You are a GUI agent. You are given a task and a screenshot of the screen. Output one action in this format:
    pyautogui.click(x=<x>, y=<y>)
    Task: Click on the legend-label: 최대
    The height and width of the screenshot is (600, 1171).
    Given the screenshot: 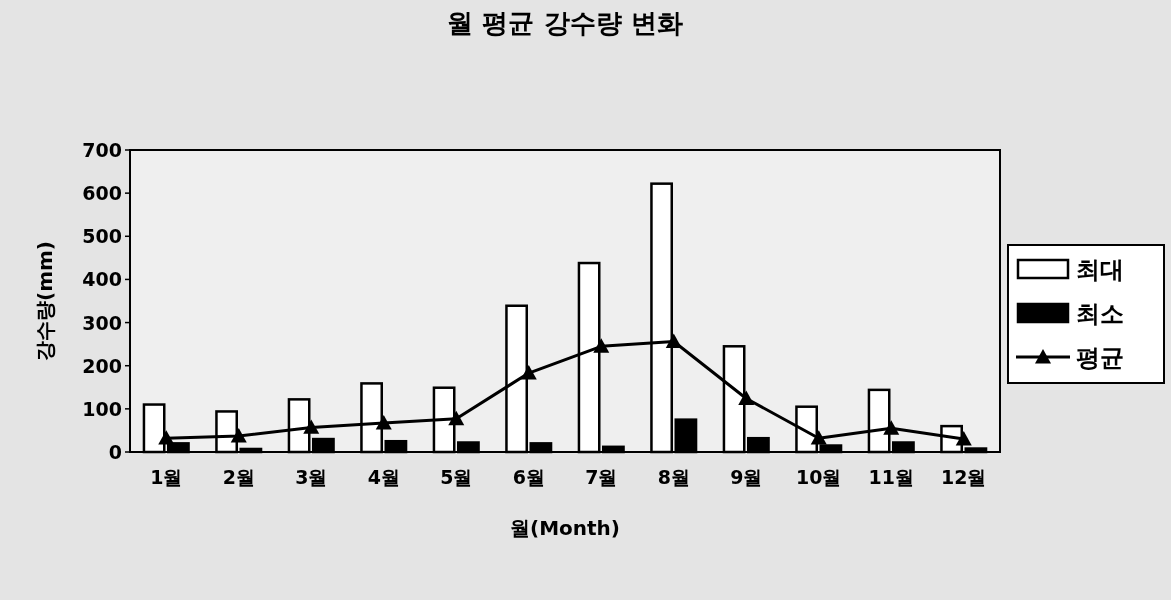 What is the action you would take?
    pyautogui.click(x=1100, y=270)
    